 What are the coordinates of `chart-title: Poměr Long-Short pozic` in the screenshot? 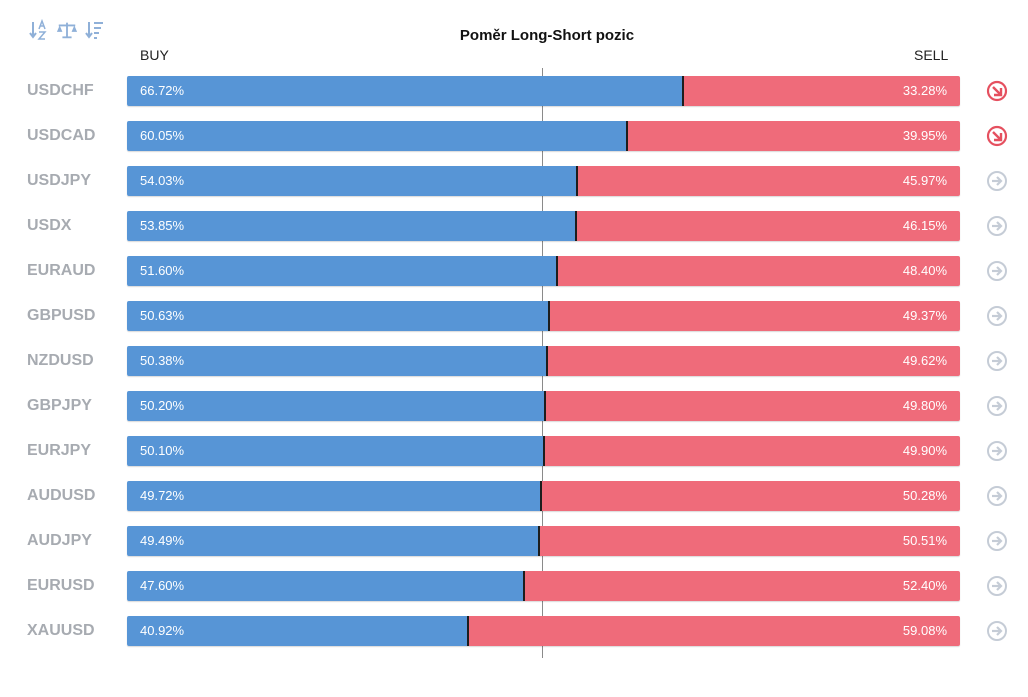 It's located at (547, 35).